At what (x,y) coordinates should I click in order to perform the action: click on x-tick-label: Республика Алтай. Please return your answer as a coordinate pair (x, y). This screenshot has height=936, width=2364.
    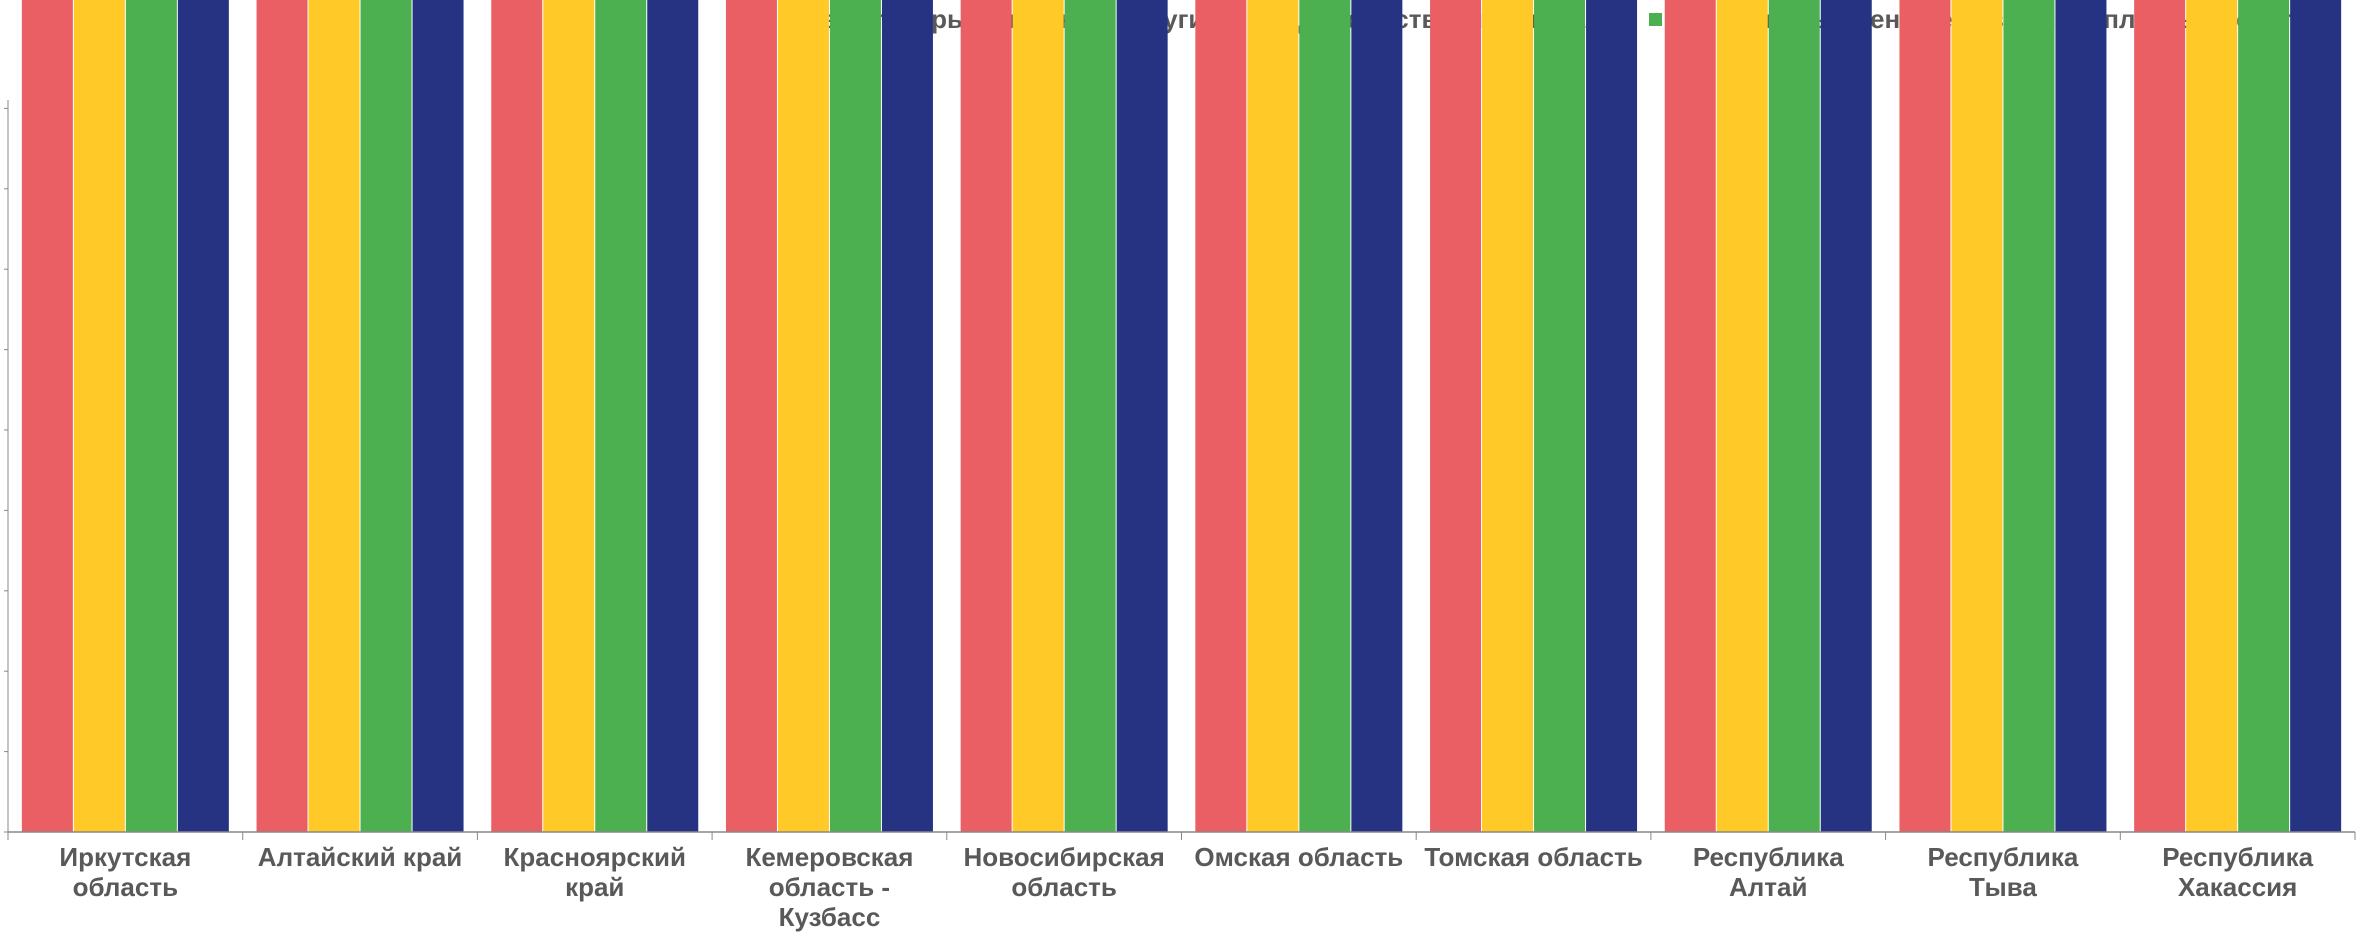
    Looking at the image, I should click on (1768, 872).